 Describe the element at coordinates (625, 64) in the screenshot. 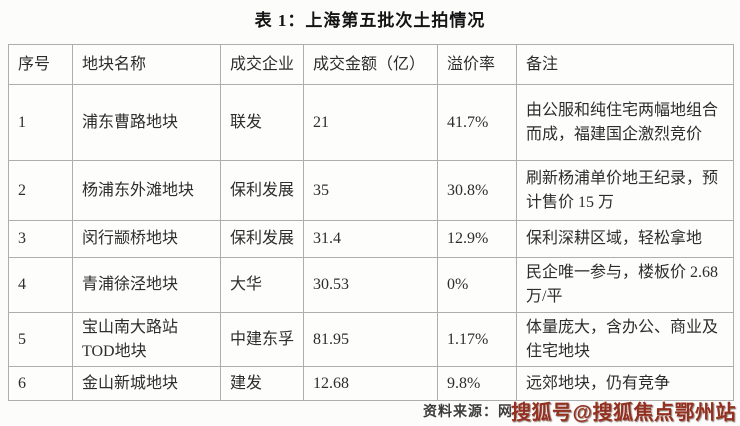

I see `header-note: 备注` at that location.